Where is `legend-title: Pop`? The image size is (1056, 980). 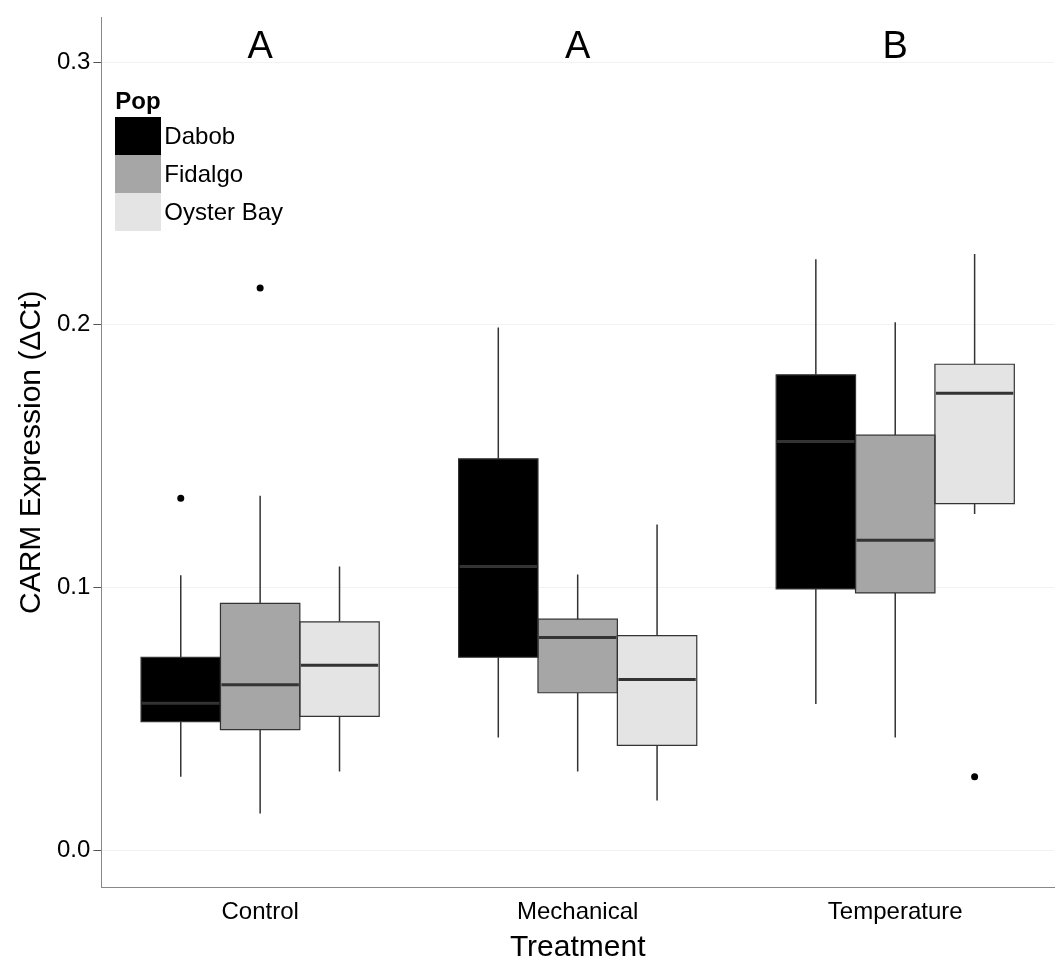
legend-title: Pop is located at coordinates (138, 101).